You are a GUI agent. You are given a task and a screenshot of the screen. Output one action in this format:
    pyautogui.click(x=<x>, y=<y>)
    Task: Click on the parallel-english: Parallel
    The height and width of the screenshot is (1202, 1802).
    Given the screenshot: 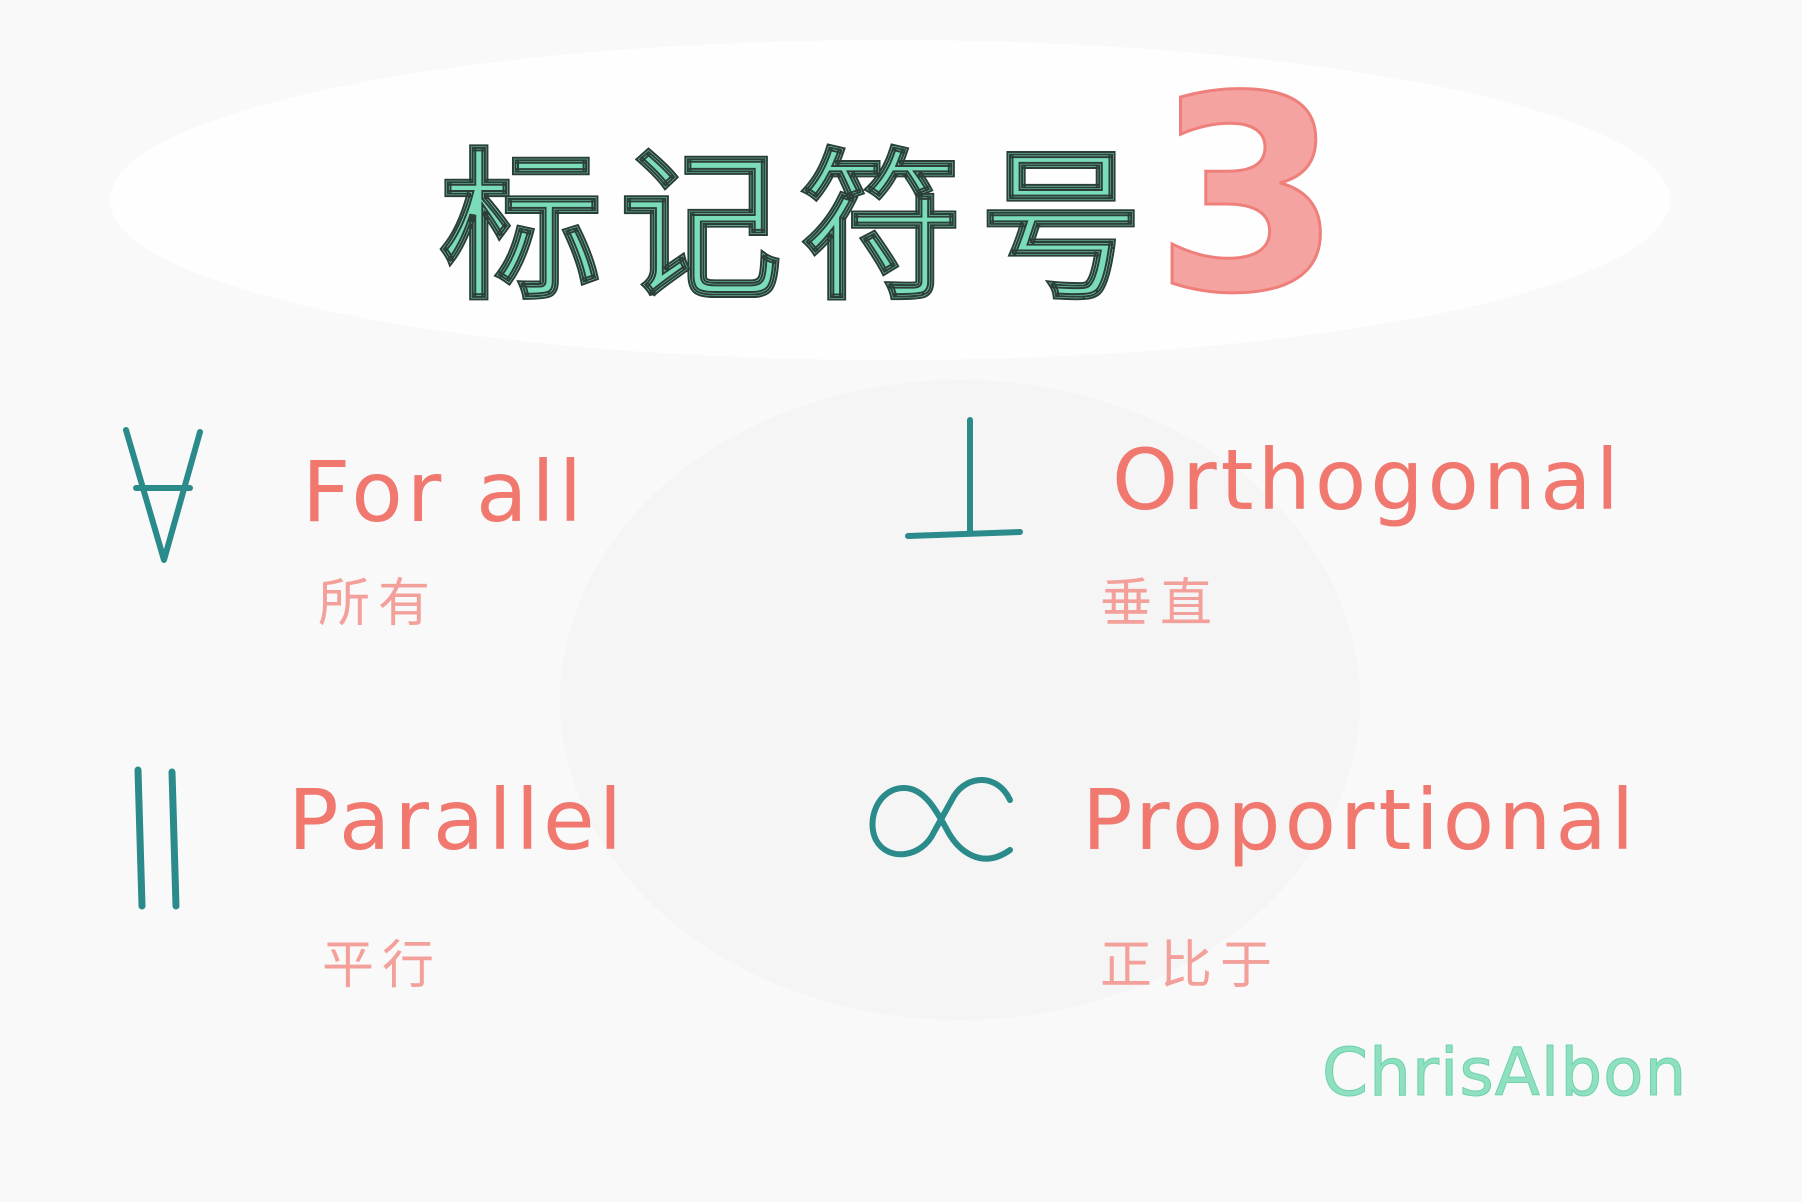 What is the action you would take?
    pyautogui.click(x=457, y=820)
    